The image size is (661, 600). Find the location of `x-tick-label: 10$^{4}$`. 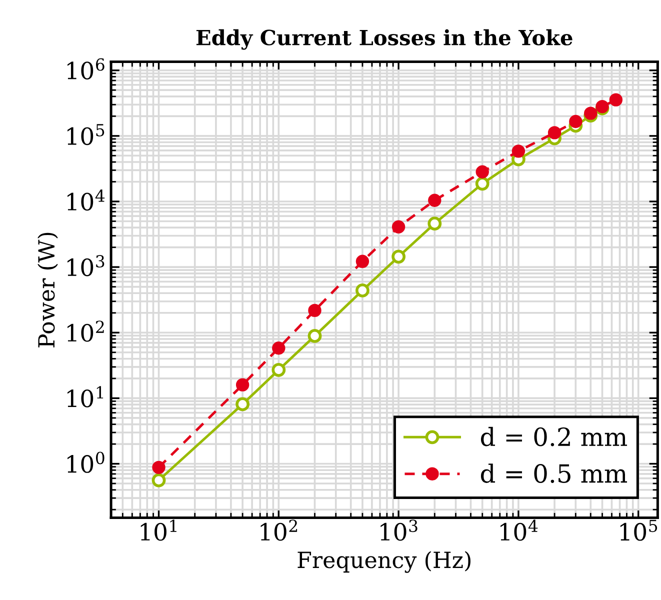

x-tick-label: 10$^{4}$ is located at coordinates (519, 530).